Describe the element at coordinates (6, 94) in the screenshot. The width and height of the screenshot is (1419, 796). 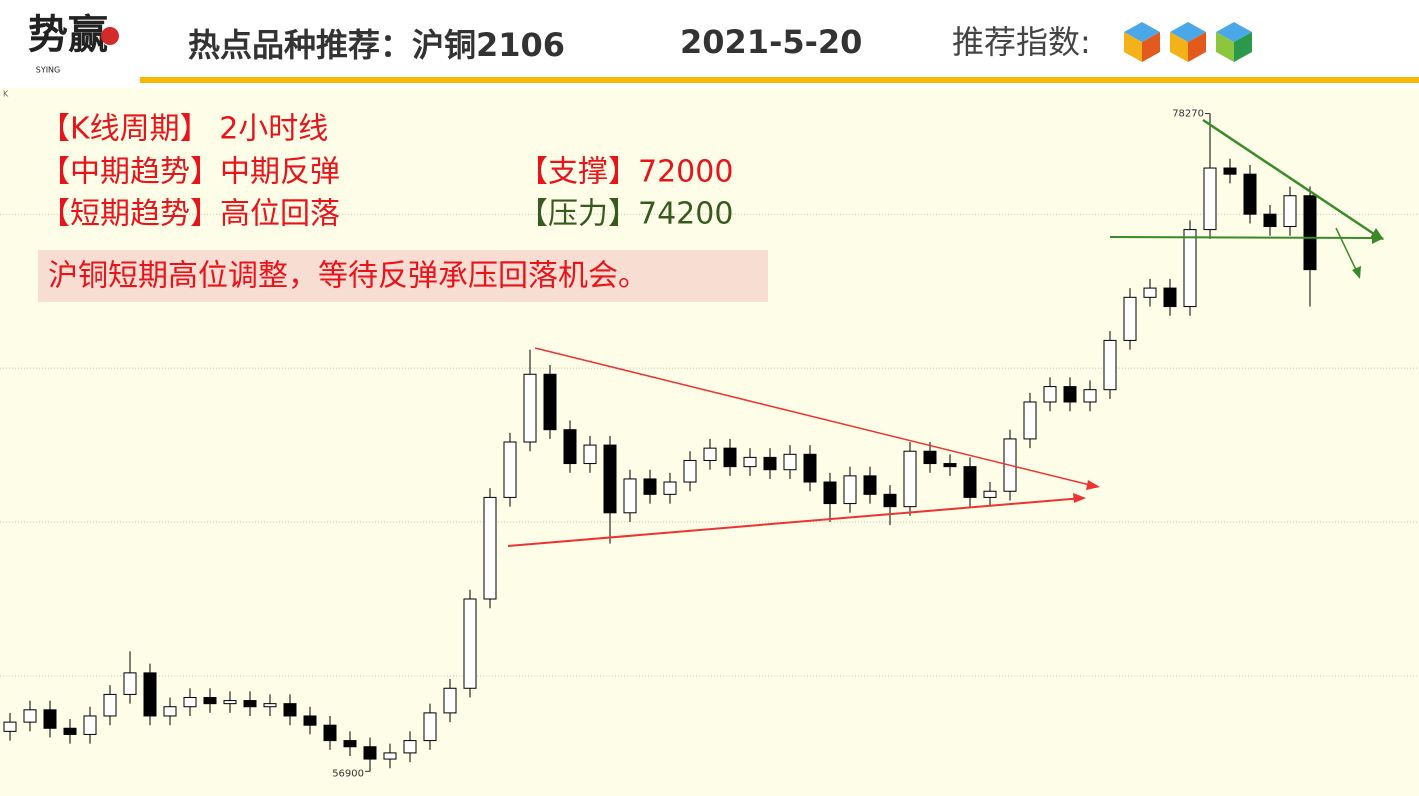
I see `corner-label: K` at that location.